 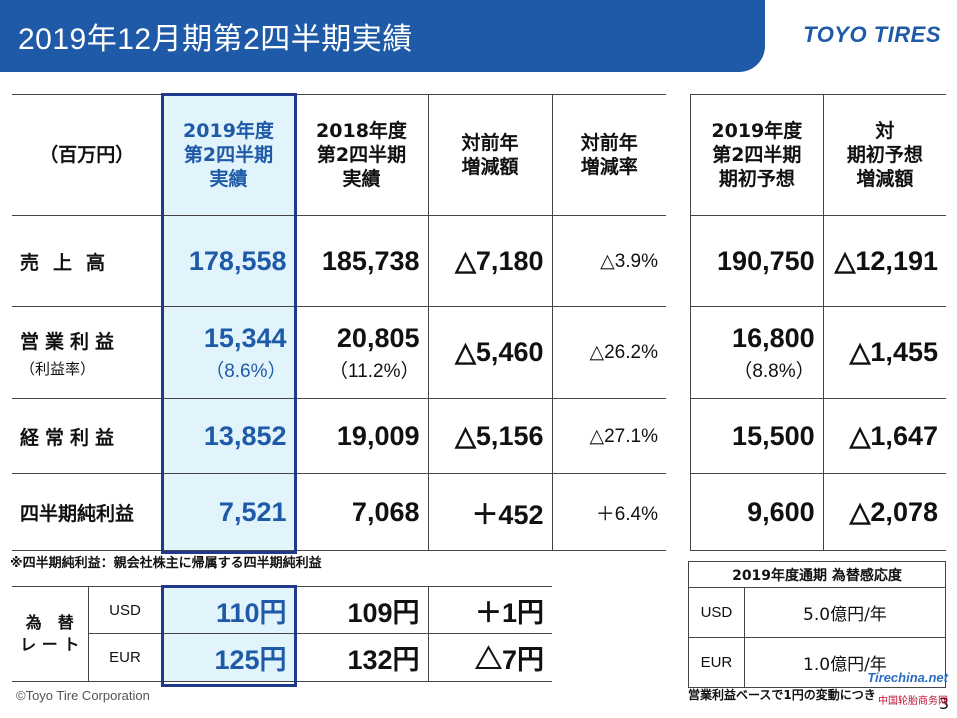 What do you see at coordinates (361, 610) in the screenshot?
I see `previous-rate: 109円` at bounding box center [361, 610].